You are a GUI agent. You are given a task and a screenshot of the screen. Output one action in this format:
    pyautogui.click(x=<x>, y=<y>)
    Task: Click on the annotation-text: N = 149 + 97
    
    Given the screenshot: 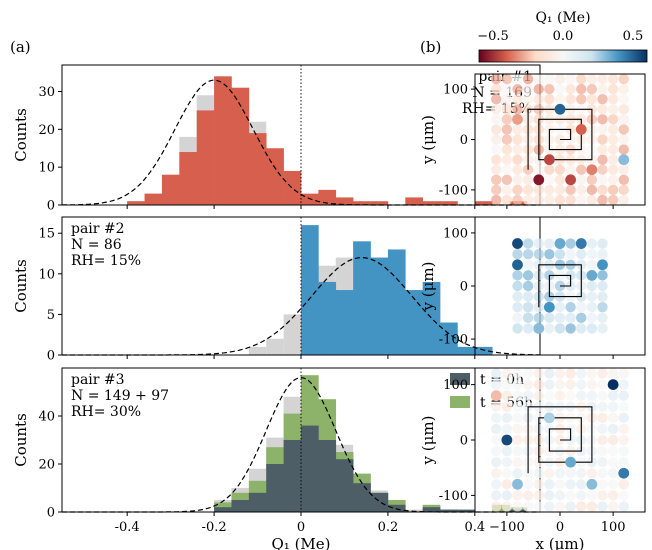 What is the action you would take?
    pyautogui.click(x=120, y=396)
    